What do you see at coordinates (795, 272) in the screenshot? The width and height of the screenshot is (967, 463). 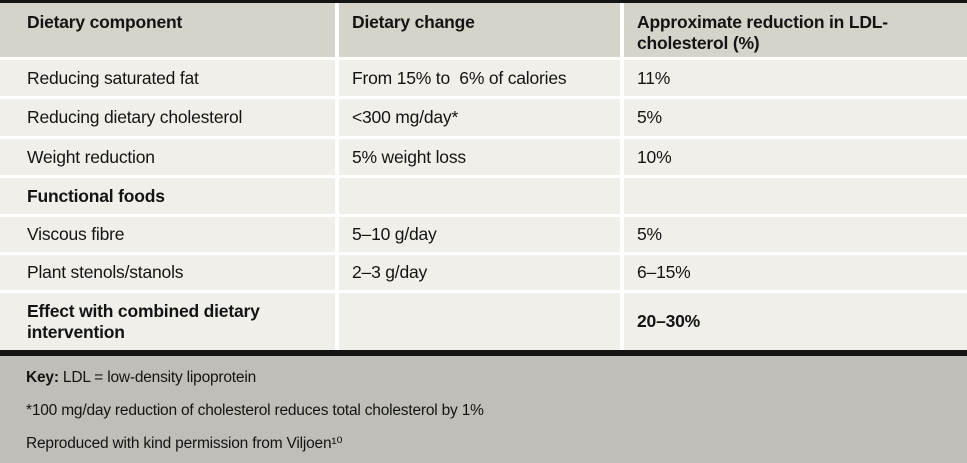 I see `reduction-cell: 6–15%` at bounding box center [795, 272].